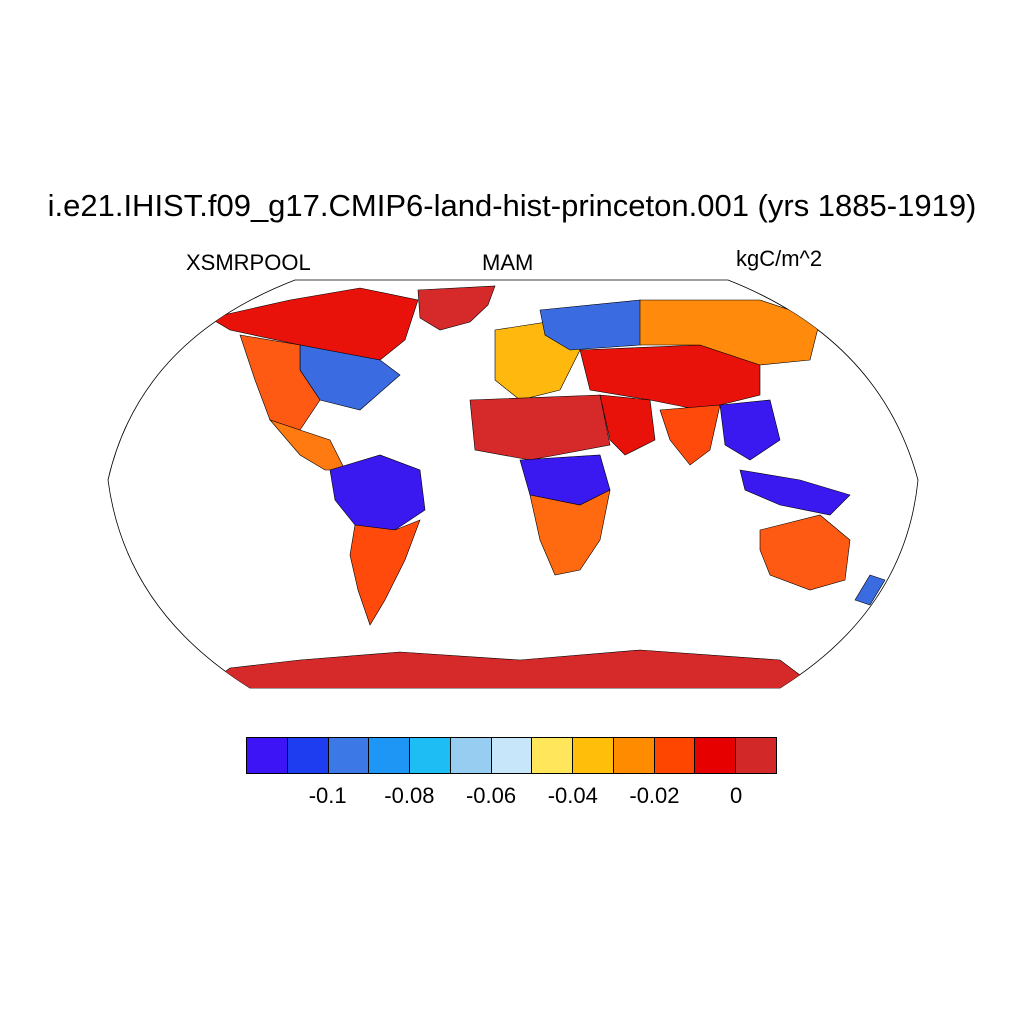 Image resolution: width=1024 pixels, height=1024 pixels. What do you see at coordinates (314, 324) in the screenshot?
I see `region-canada` at bounding box center [314, 324].